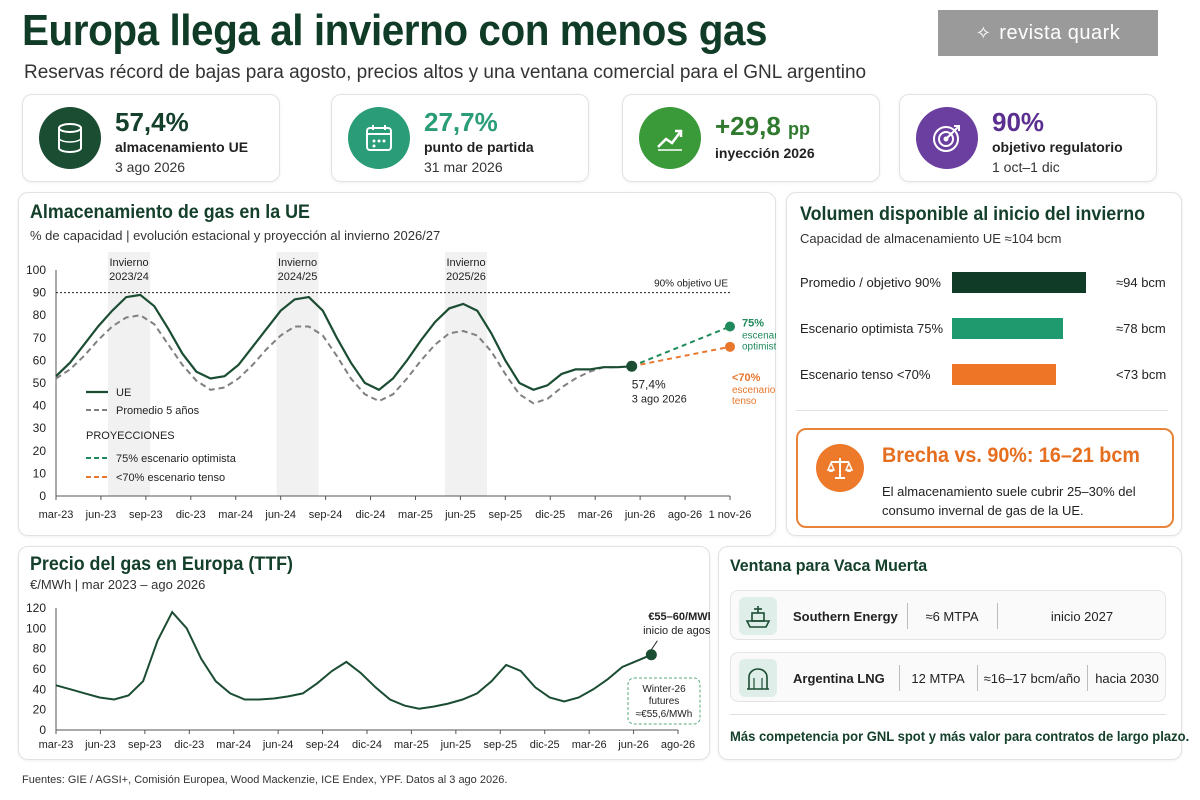 This screenshot has height=800, width=1200. What do you see at coordinates (983, 32) in the screenshot?
I see `quark-logo-icon: ✧` at bounding box center [983, 32].